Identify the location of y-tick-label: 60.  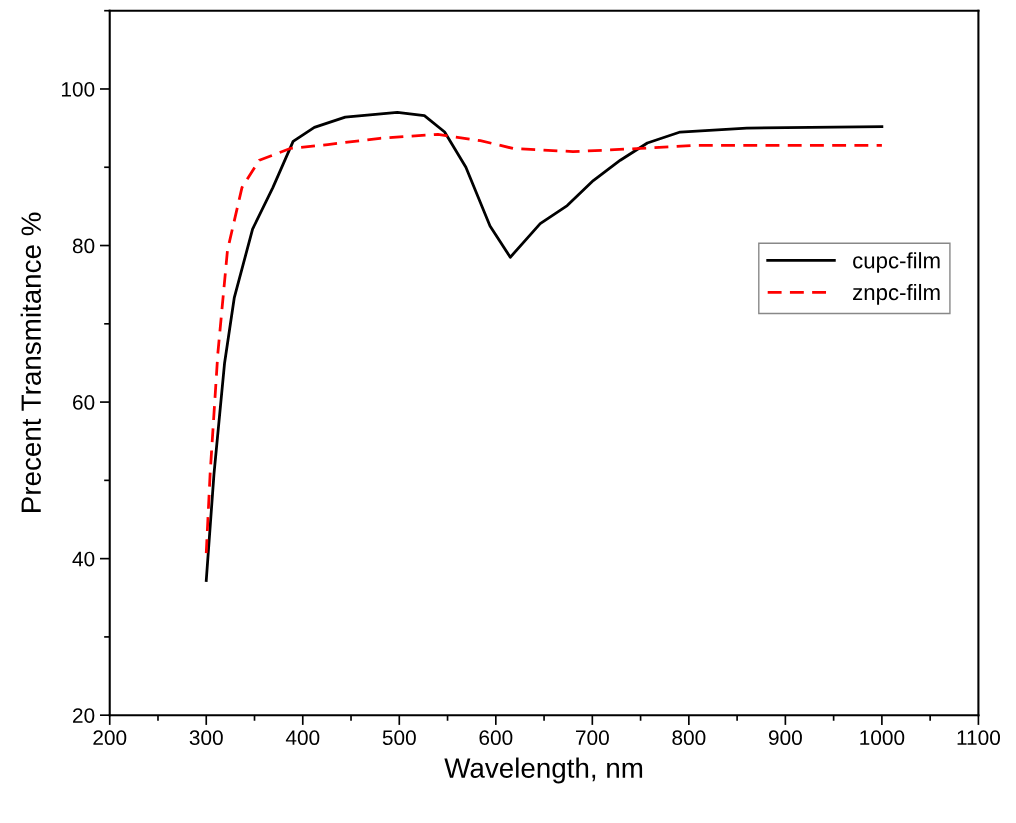
(84, 402).